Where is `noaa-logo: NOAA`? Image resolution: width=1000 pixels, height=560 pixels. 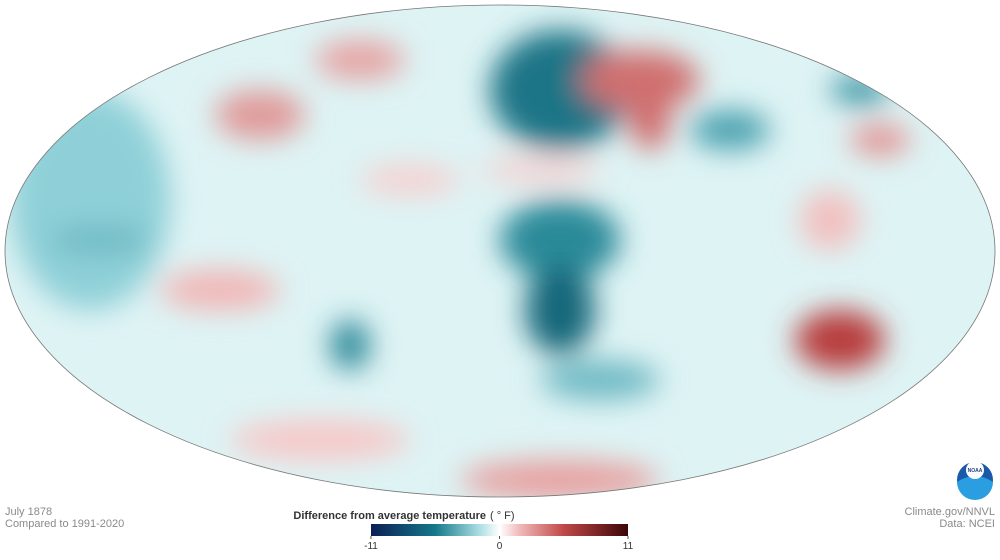
noaa-logo: NOAA is located at coordinates (975, 480).